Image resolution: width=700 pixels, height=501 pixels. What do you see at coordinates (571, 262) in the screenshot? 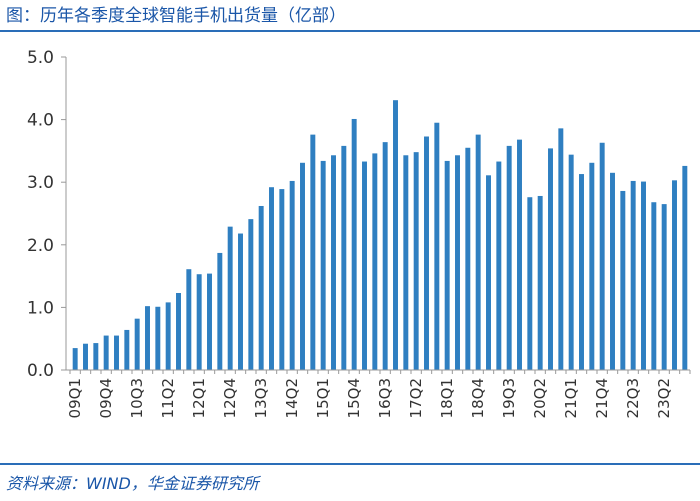
I see `bar-21Q1` at bounding box center [571, 262].